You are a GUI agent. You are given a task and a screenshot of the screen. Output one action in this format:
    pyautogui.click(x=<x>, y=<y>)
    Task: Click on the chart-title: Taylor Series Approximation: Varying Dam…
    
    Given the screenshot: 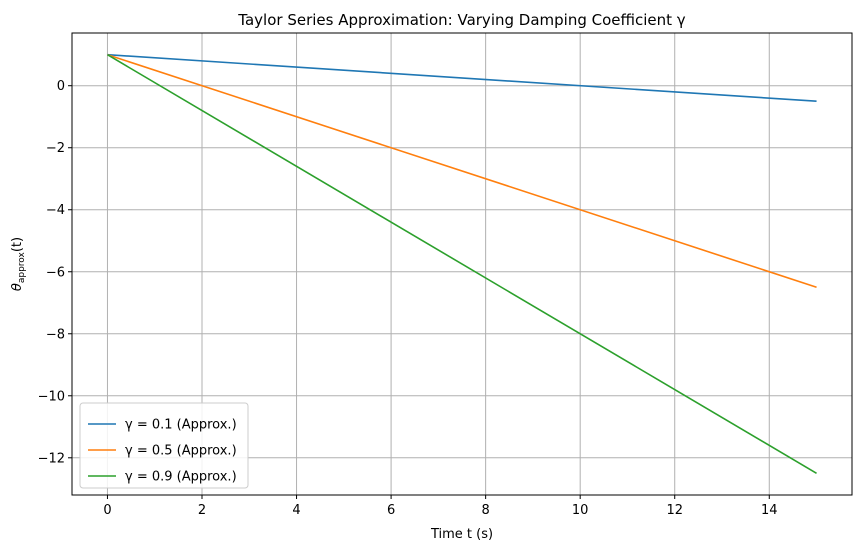 What is the action you would take?
    pyautogui.click(x=461, y=20)
    